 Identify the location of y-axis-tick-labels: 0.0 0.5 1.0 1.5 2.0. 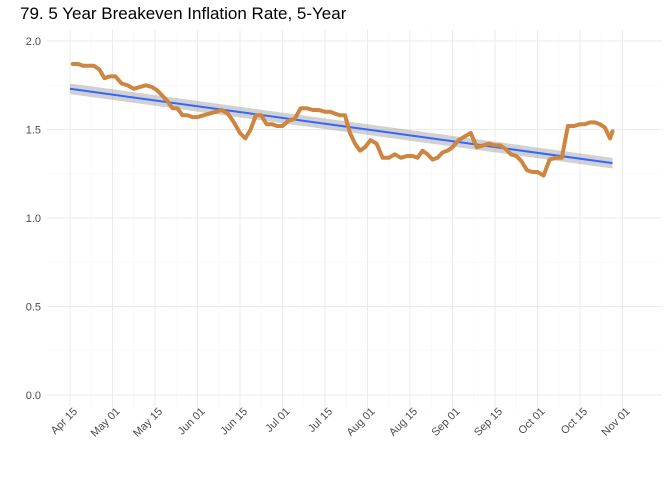
(33, 219).